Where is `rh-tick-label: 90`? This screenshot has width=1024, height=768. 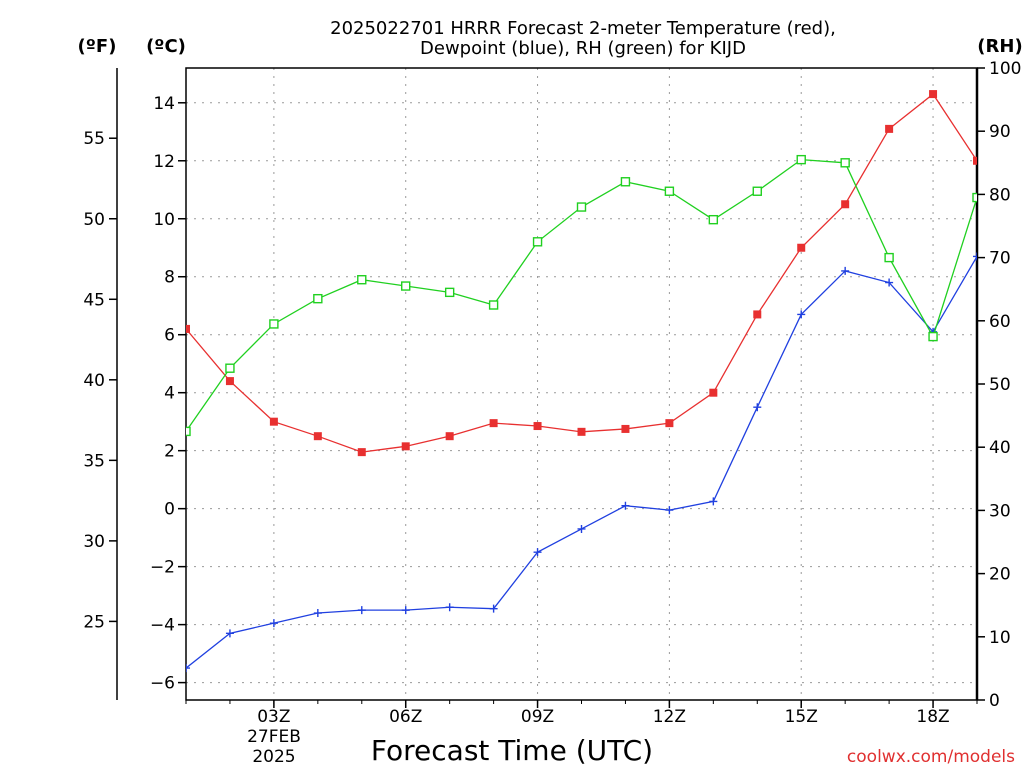 rh-tick-label: 90 is located at coordinates (1000, 132).